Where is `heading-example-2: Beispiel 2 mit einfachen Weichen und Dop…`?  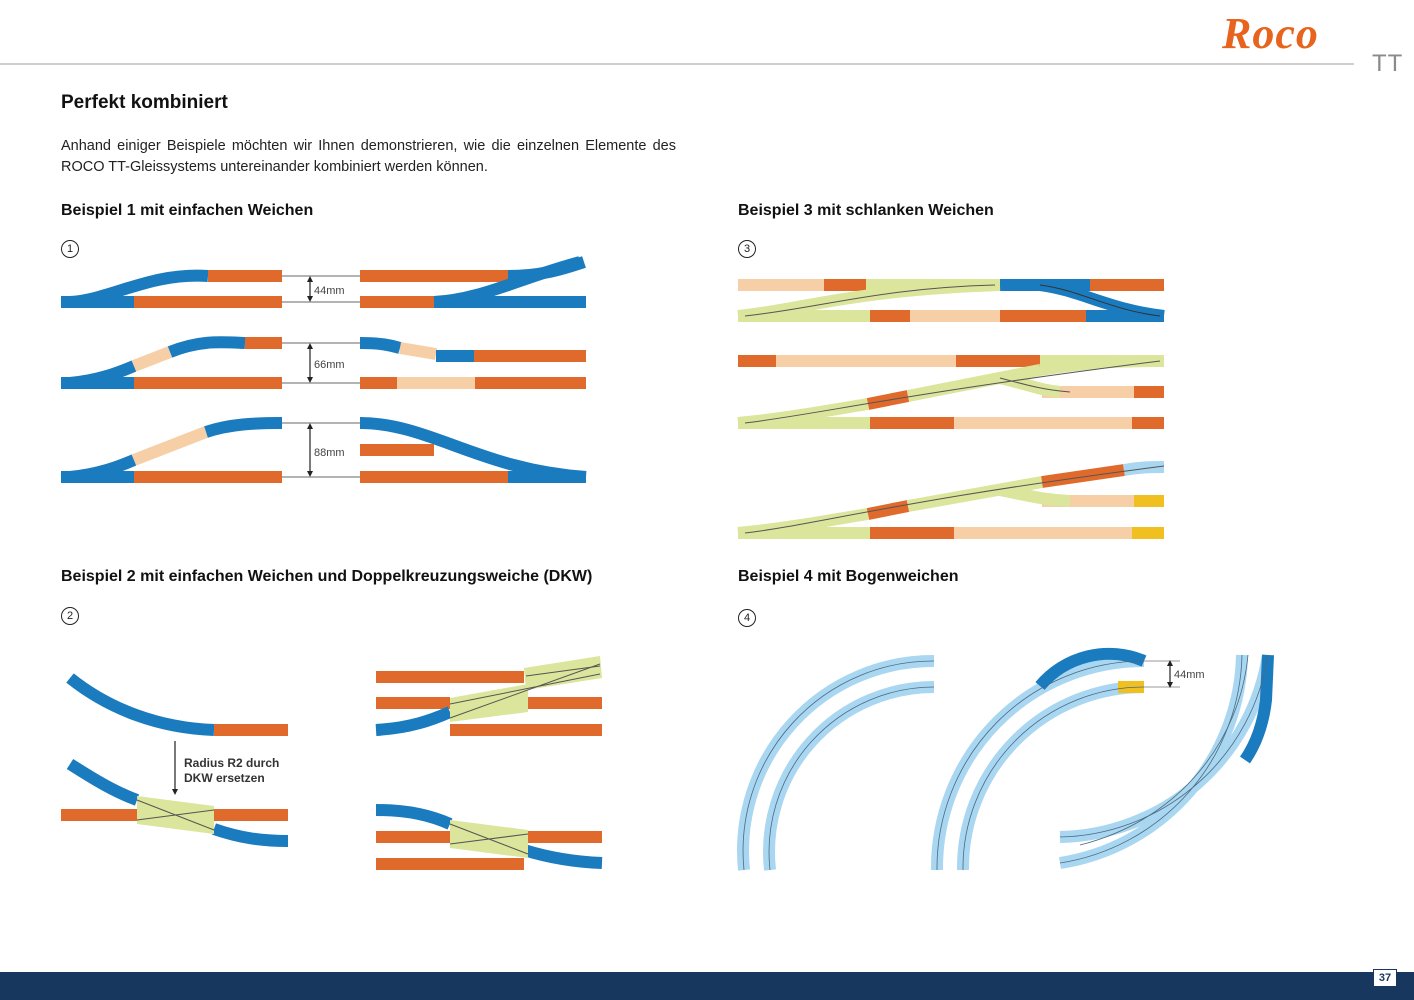
heading-example-2: Beispiel 2 mit einfachen Weichen und Dop… is located at coordinates (327, 576).